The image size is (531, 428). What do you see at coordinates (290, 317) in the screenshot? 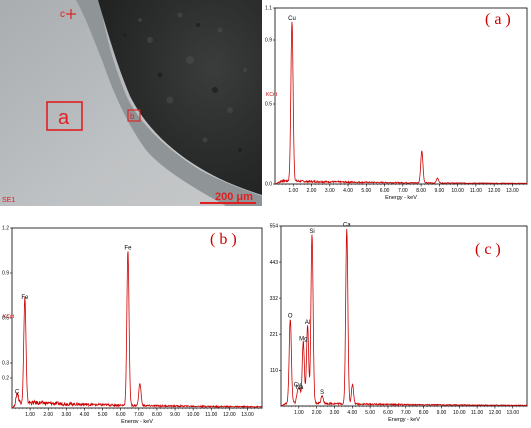
I see `peak-label-o: O` at bounding box center [290, 317].